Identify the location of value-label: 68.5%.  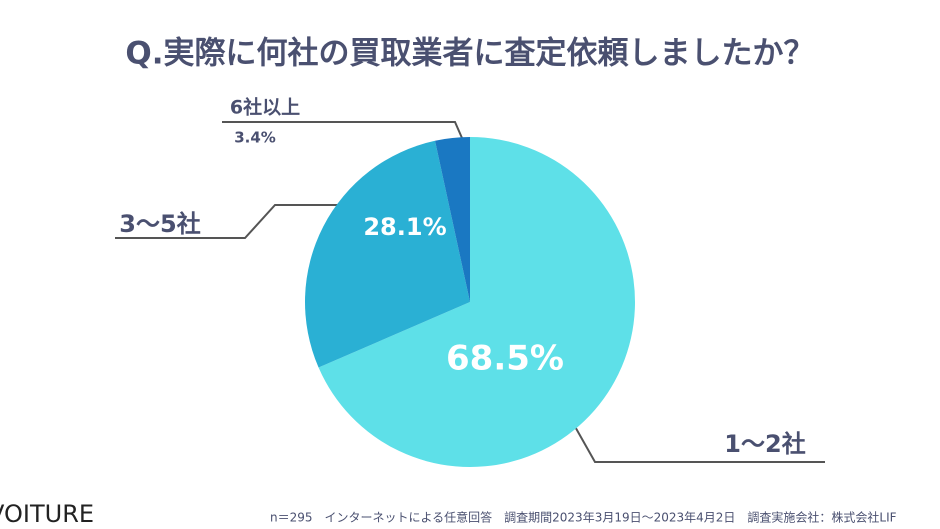
(505, 359).